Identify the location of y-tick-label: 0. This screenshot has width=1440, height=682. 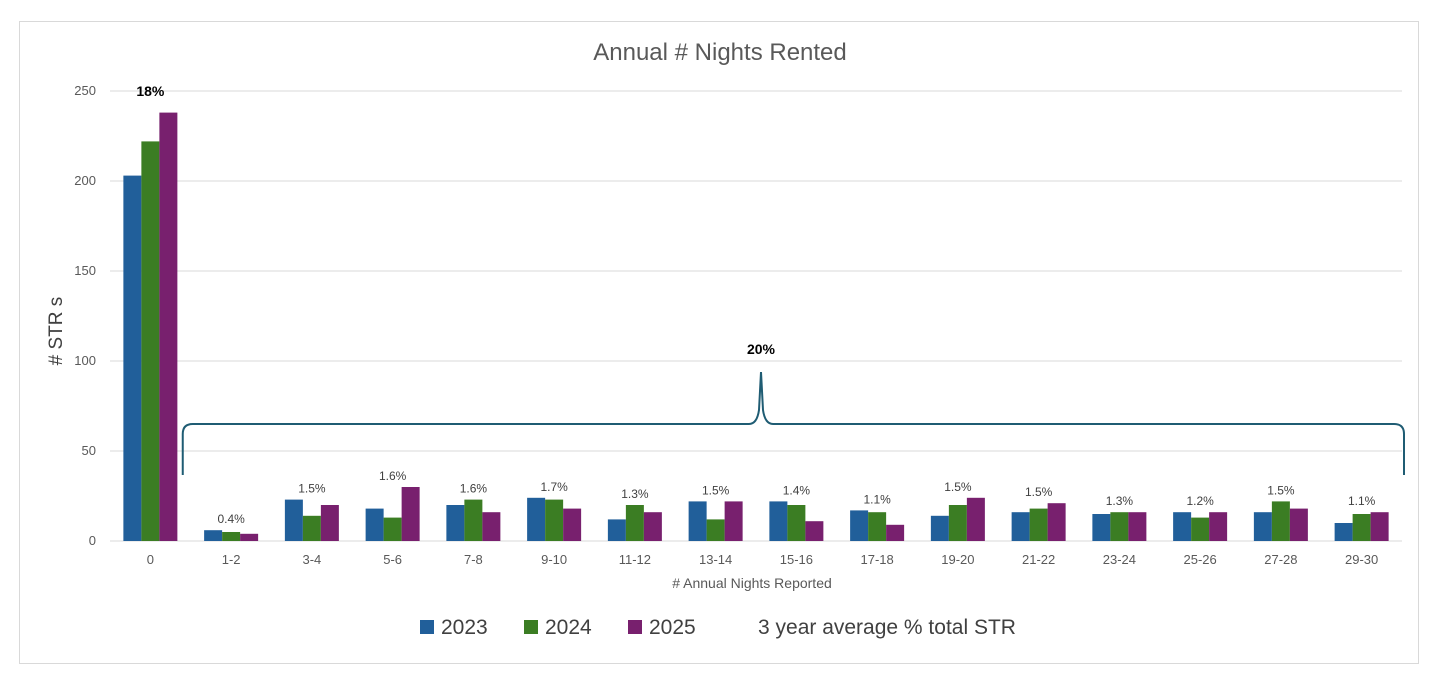
(92, 540).